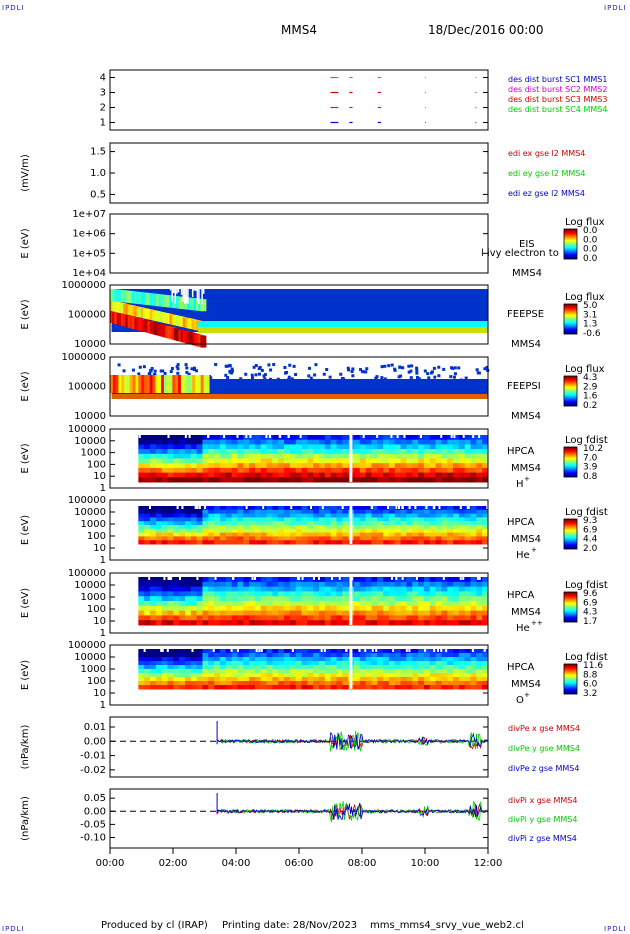  Describe the element at coordinates (526, 684) in the screenshot. I see `spacecraft-label: MMS4` at that location.